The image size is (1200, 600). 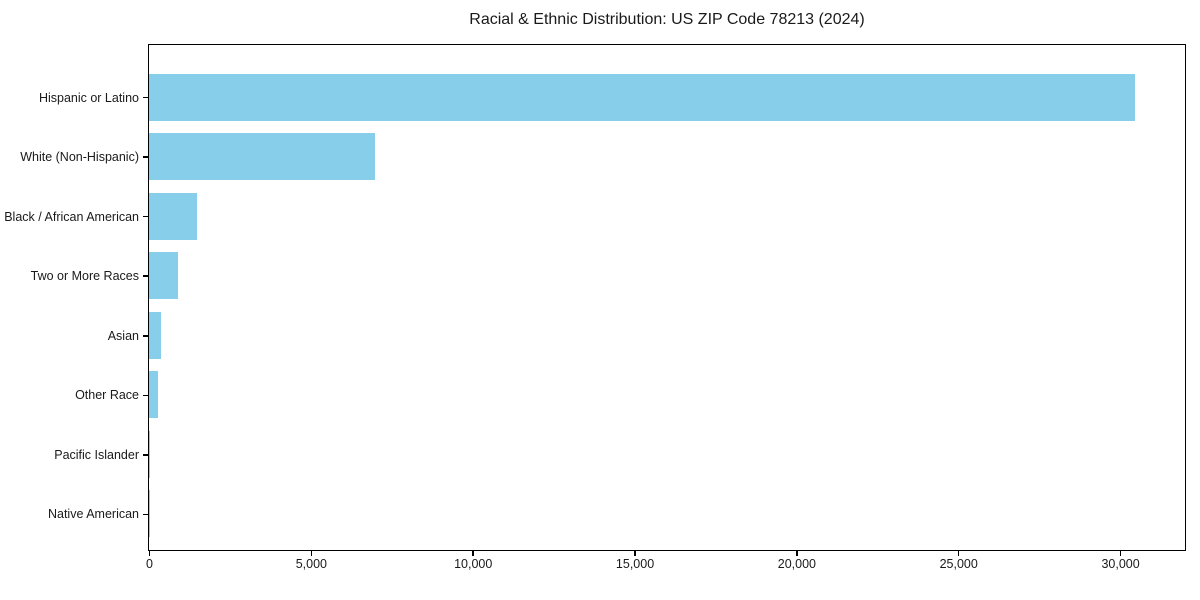 What do you see at coordinates (107, 395) in the screenshot?
I see `y-tick-label-other-race: Other Race` at bounding box center [107, 395].